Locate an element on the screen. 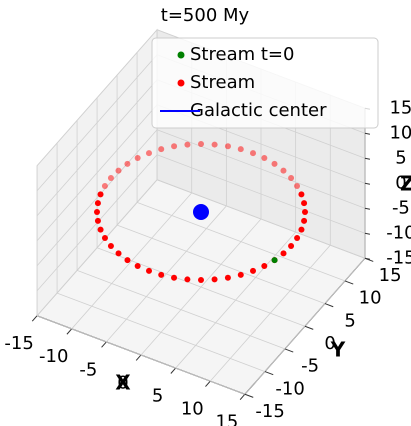  legend-label: Stream t=0 is located at coordinates (242, 54).